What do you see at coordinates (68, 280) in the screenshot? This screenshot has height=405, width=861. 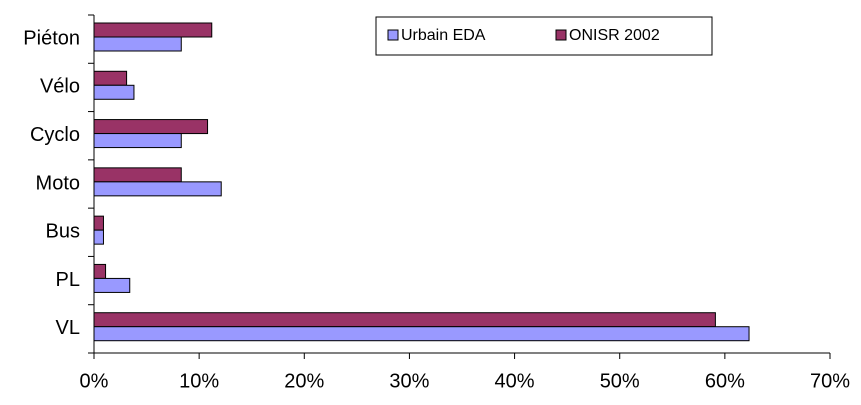 I see `y-tick-label: PL` at bounding box center [68, 280].